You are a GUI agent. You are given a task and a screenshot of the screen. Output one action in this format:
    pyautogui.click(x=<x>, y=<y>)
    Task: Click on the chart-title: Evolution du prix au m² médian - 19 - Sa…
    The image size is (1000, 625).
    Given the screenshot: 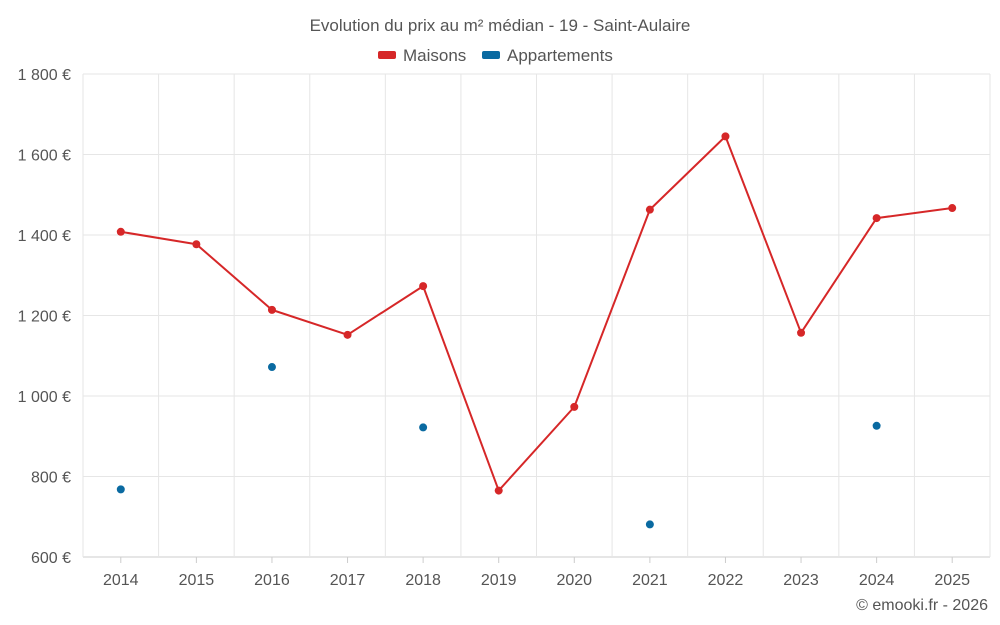 What is the action you would take?
    pyautogui.click(x=500, y=25)
    